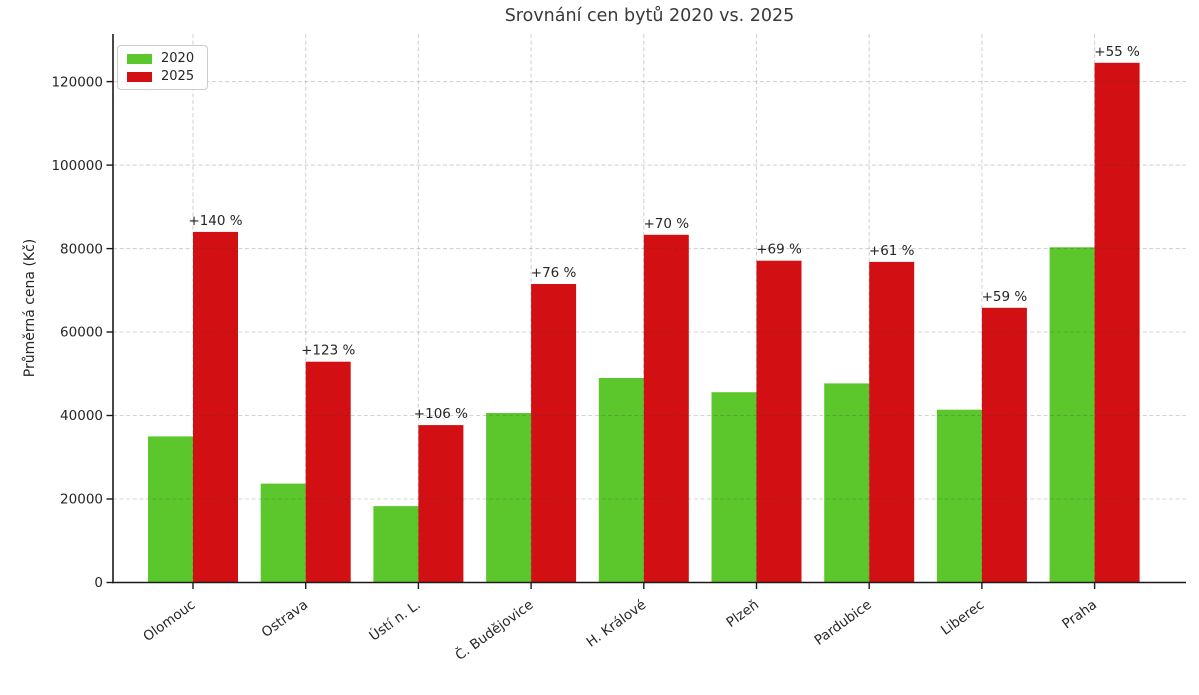 The height and width of the screenshot is (695, 1199). Describe the element at coordinates (163, 67) in the screenshot. I see `legend: 2020 2025` at that location.